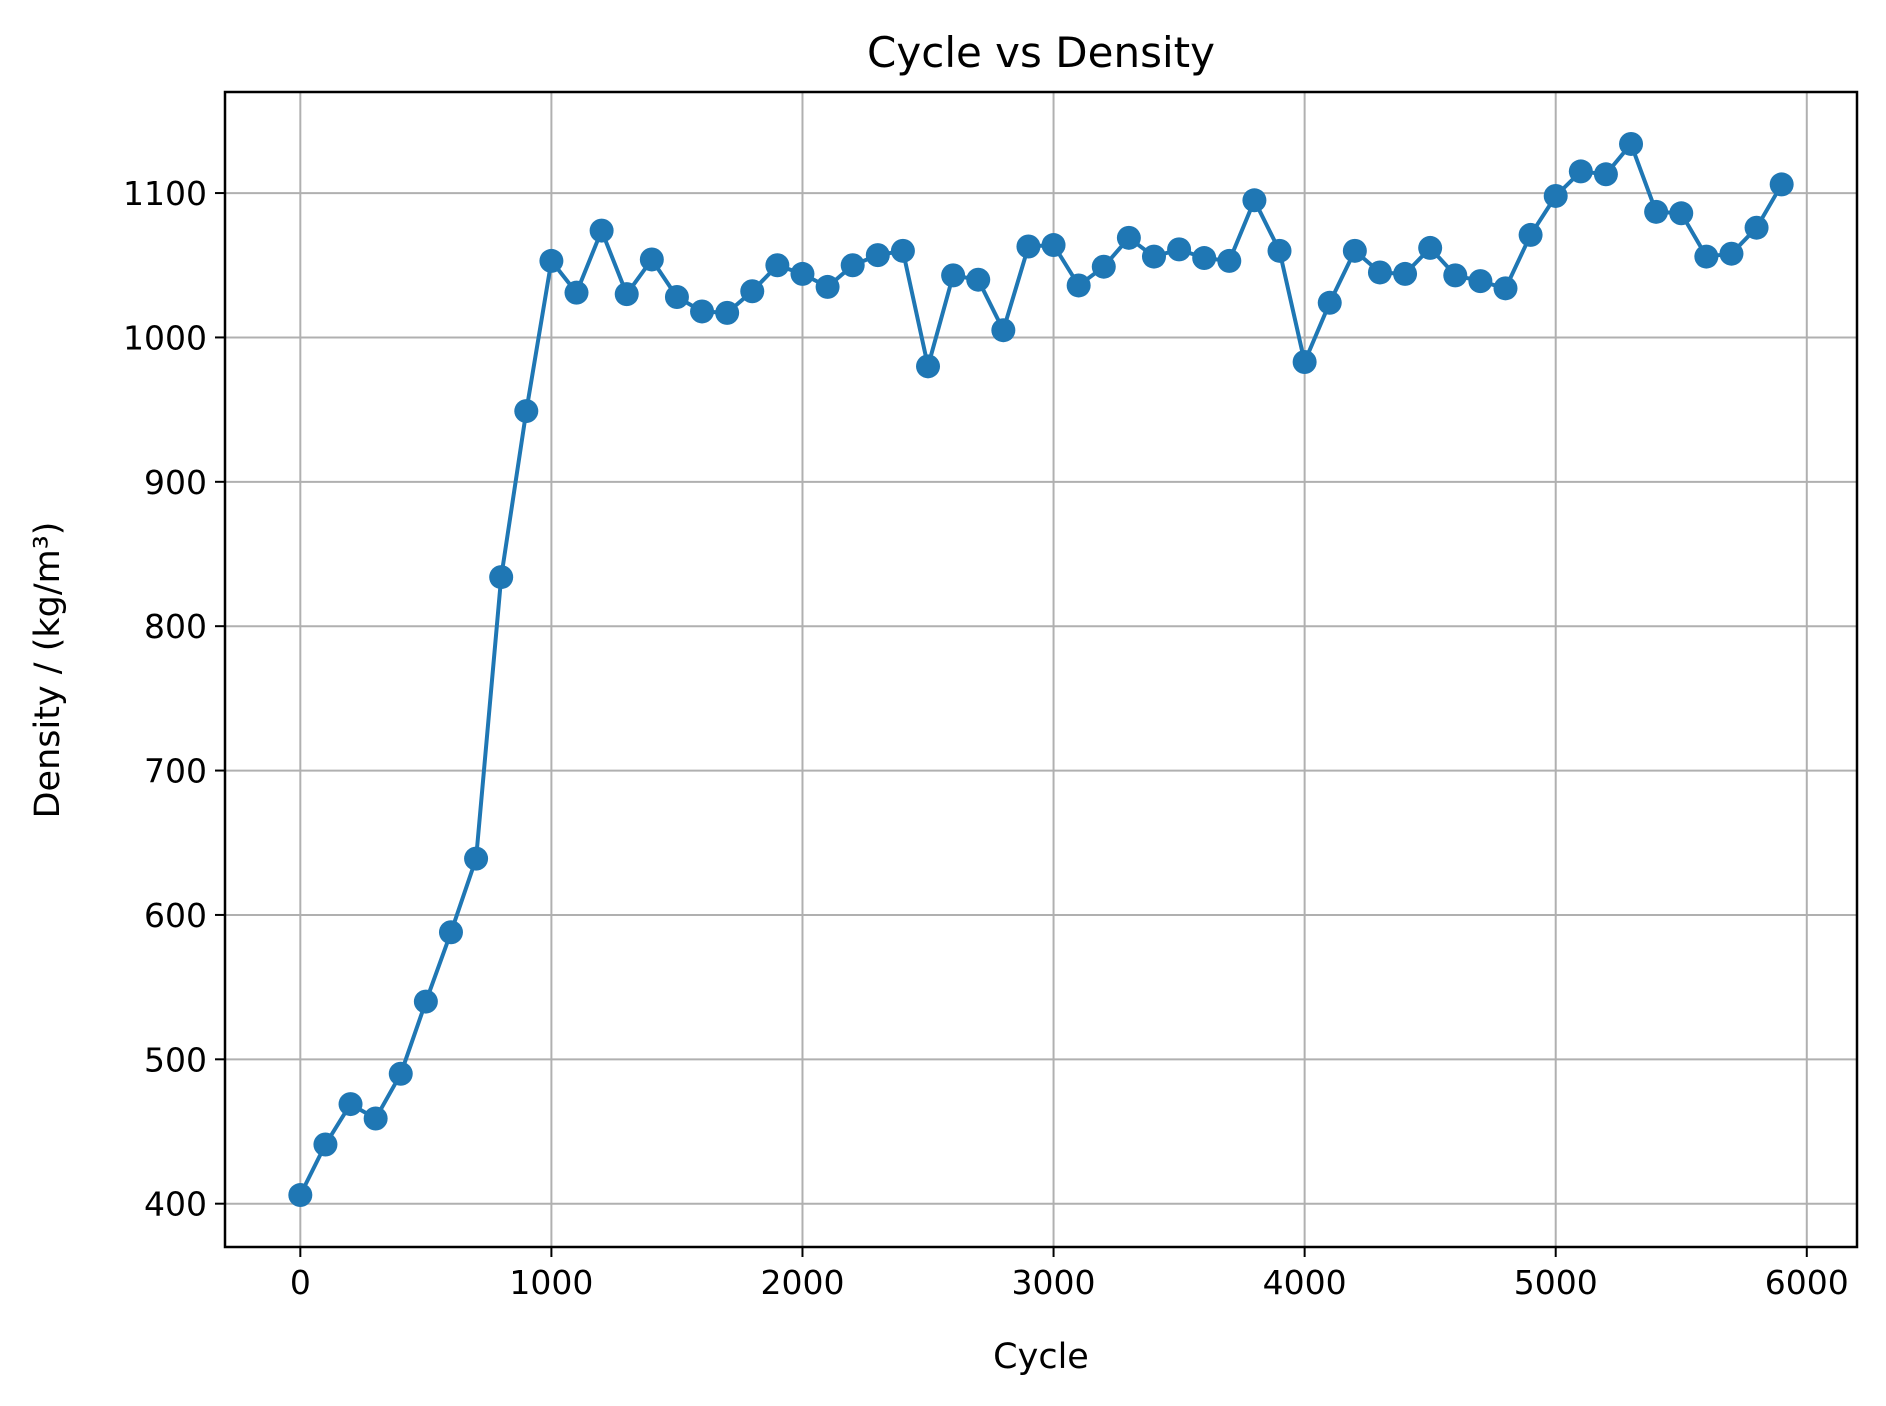 The image size is (1886, 1406). What do you see at coordinates (802, 1282) in the screenshot?
I see `x-tick-label: 2000` at bounding box center [802, 1282].